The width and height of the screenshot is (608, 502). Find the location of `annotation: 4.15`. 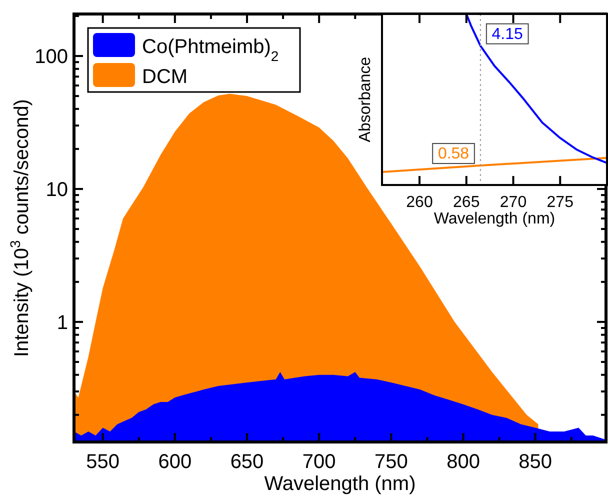

annotation: 4.15 is located at coordinates (508, 34).